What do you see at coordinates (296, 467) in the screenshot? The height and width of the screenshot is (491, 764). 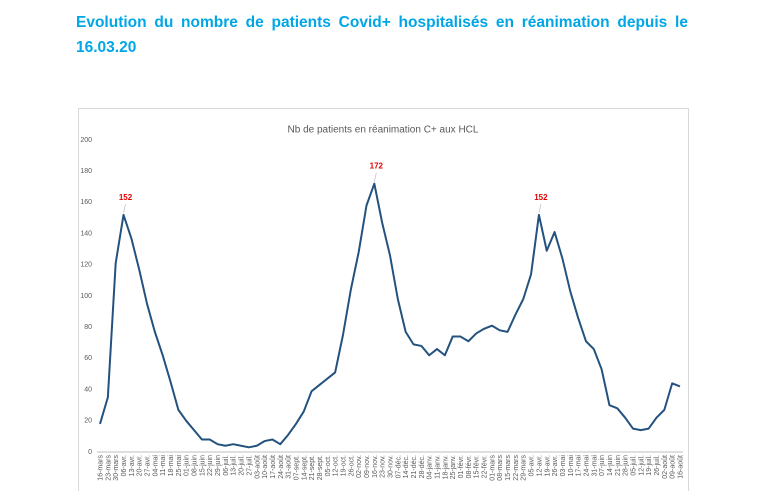 I see `x-tick-label: 07-sept.` at bounding box center [296, 467].